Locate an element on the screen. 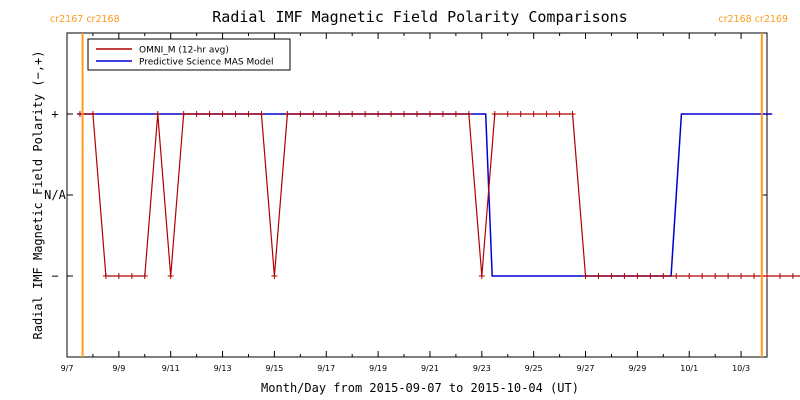 This screenshot has width=800, height=400. y-tick-label: N/A is located at coordinates (55, 195).